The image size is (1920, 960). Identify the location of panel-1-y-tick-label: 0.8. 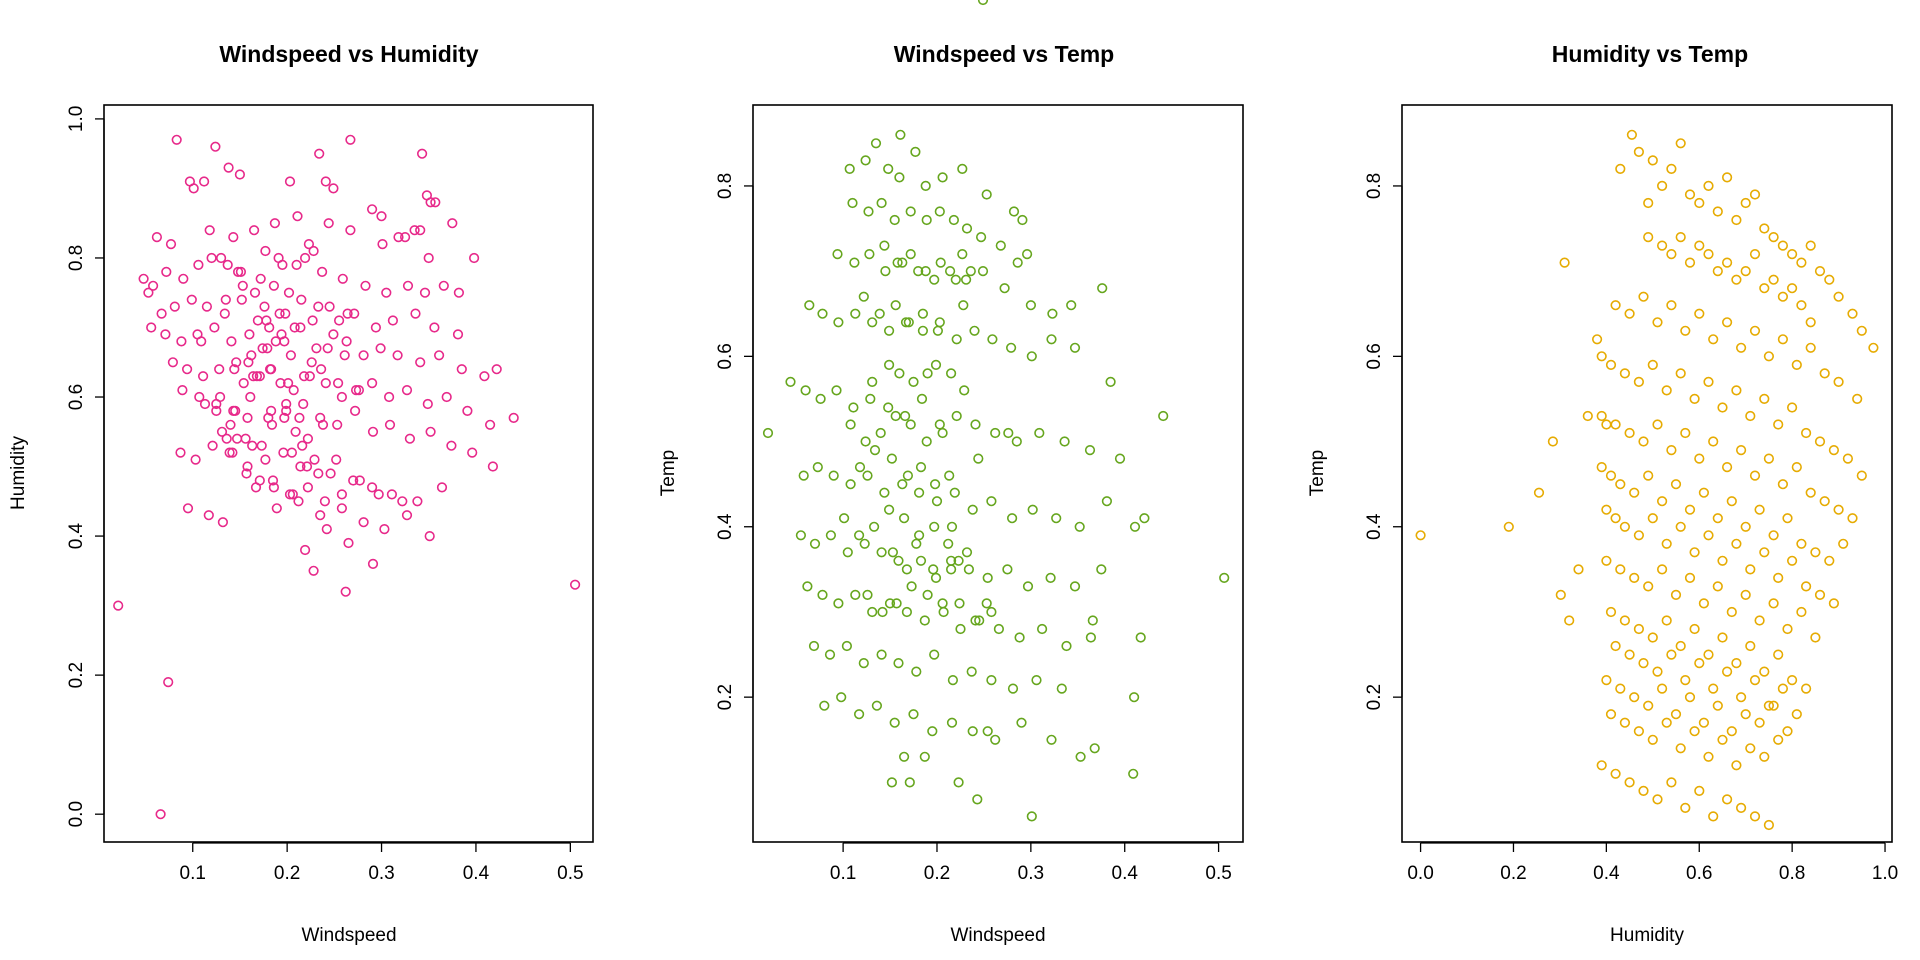
(76, 258).